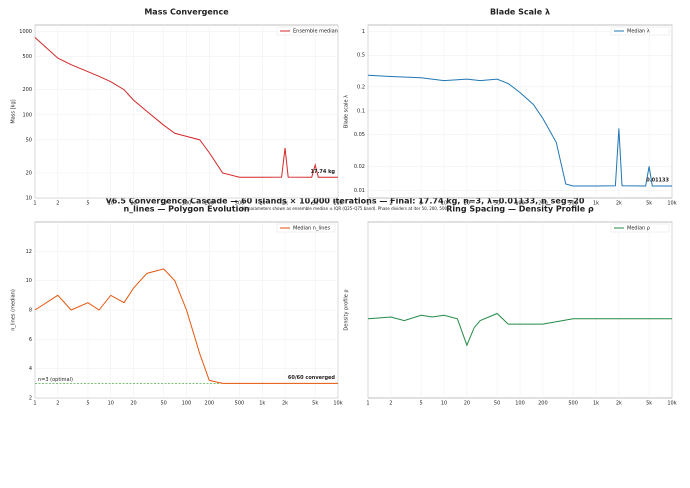 This screenshot has width=690, height=488. I want to click on y-tick-label: 6, so click(30, 340).